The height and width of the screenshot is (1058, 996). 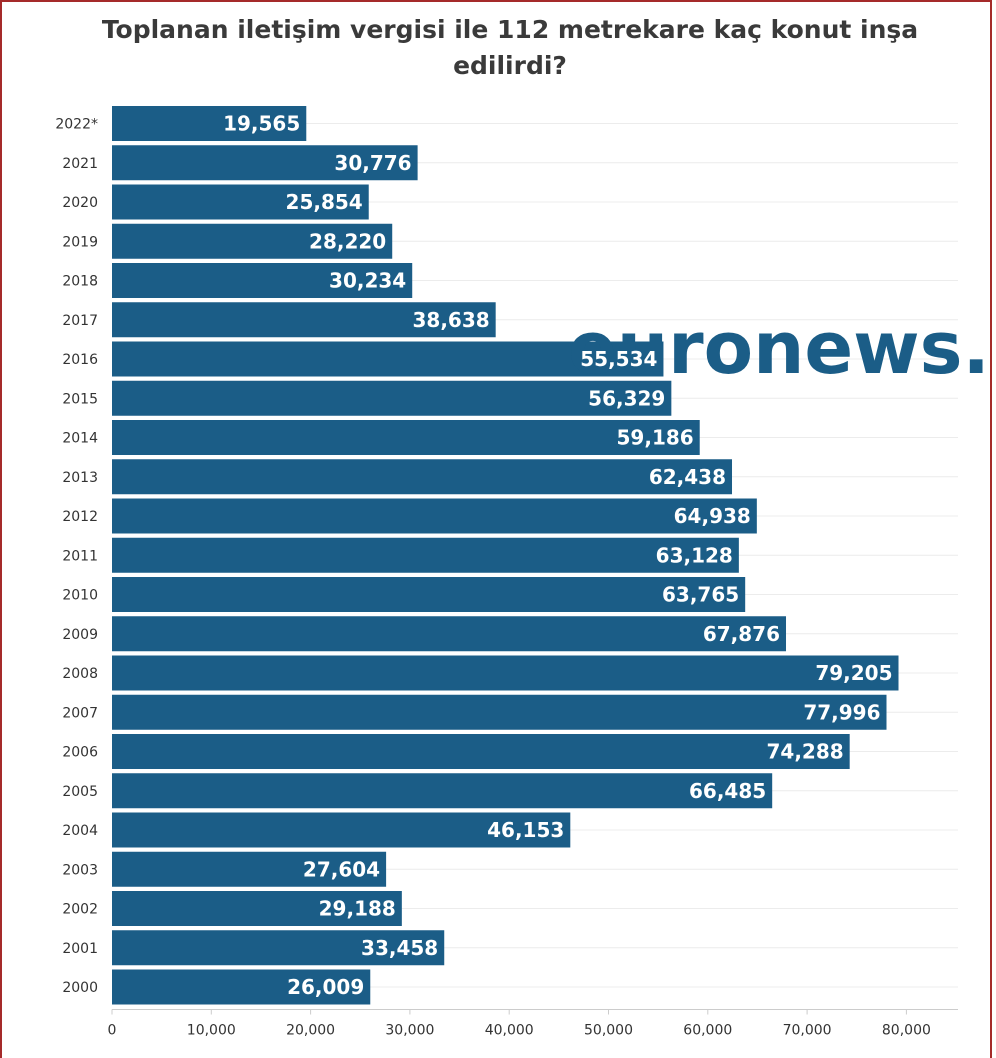 What do you see at coordinates (262, 280) in the screenshot?
I see `bar-2018` at bounding box center [262, 280].